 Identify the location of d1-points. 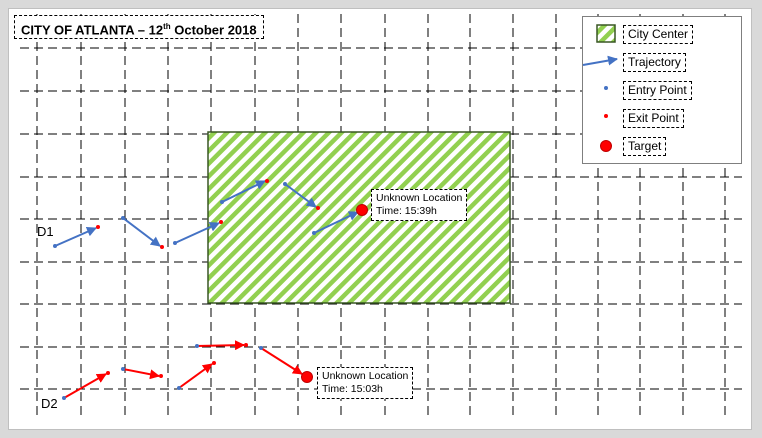
(210, 214).